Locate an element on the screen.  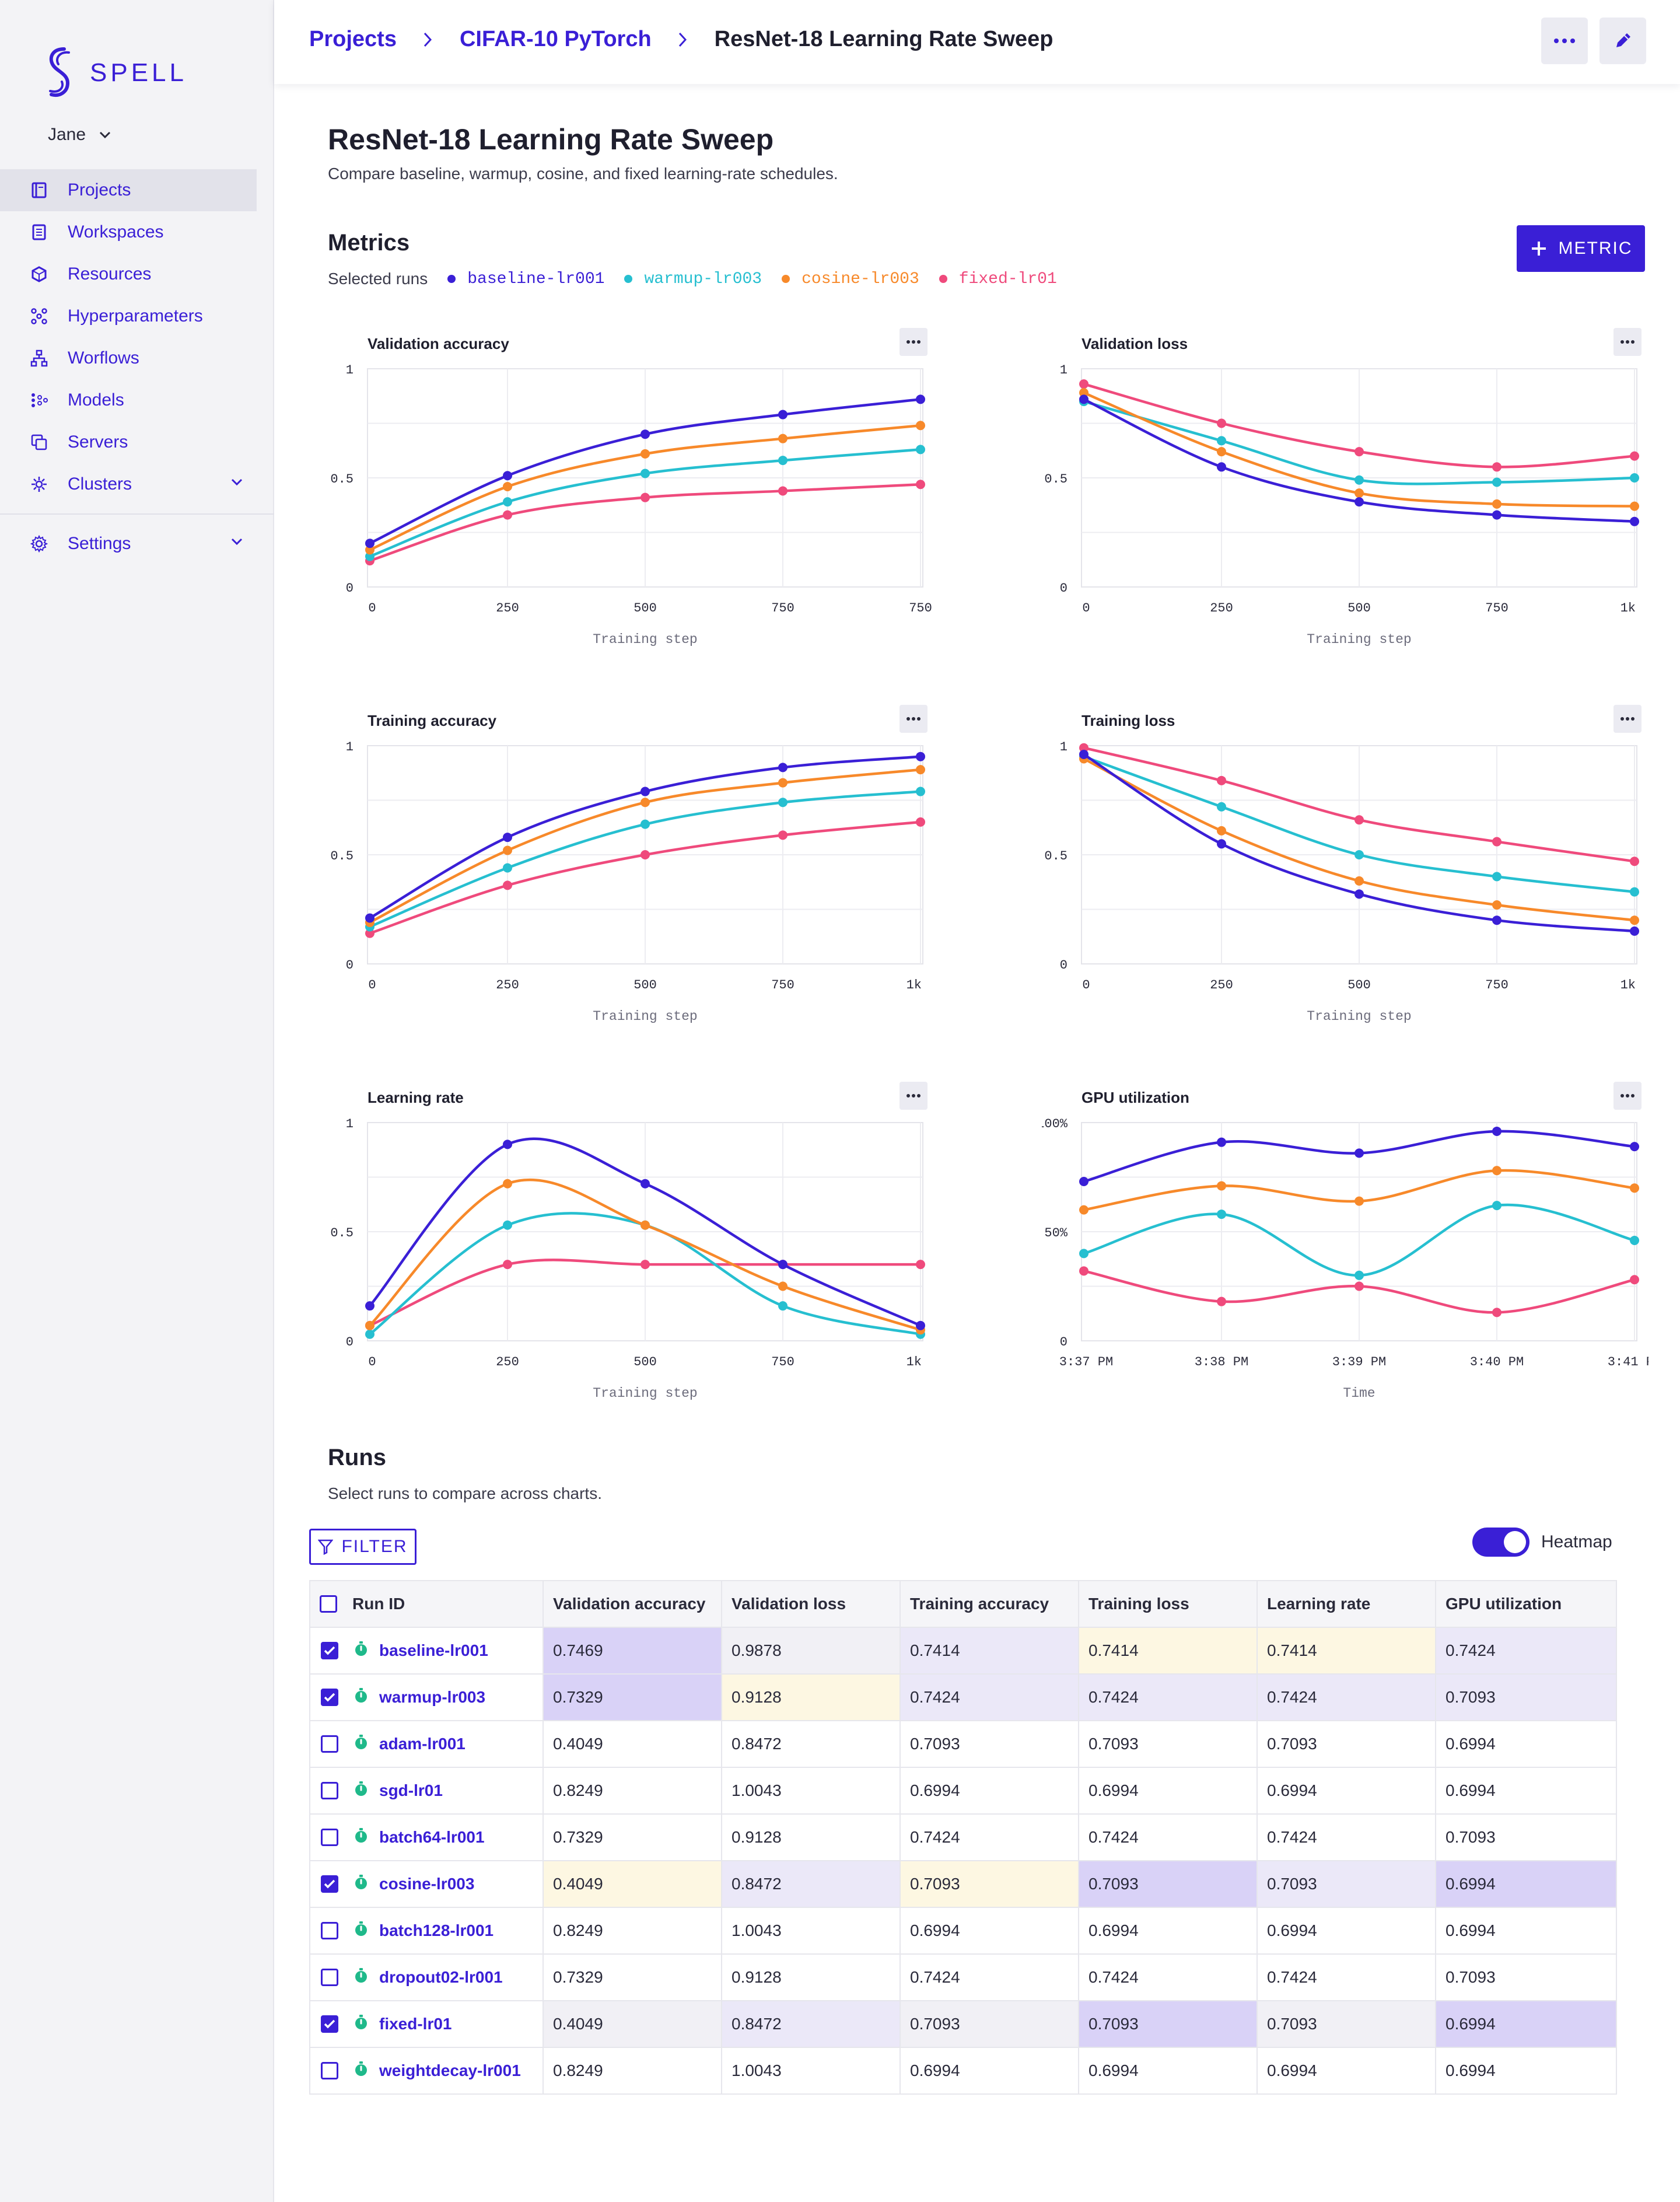
column-header-validation-loss: Validation loss is located at coordinates (811, 1604).